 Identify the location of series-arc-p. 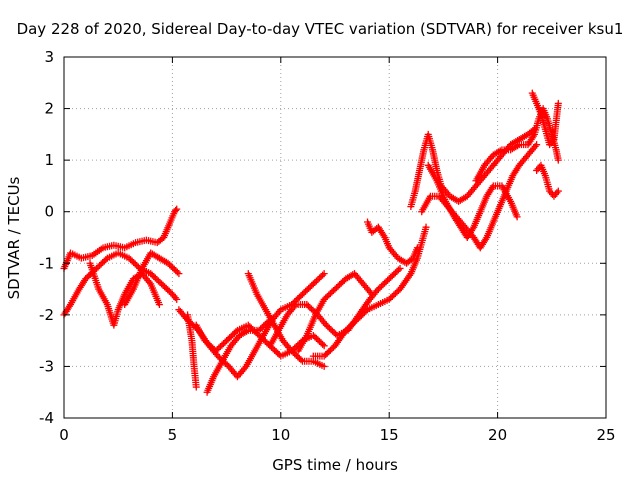
(472, 201).